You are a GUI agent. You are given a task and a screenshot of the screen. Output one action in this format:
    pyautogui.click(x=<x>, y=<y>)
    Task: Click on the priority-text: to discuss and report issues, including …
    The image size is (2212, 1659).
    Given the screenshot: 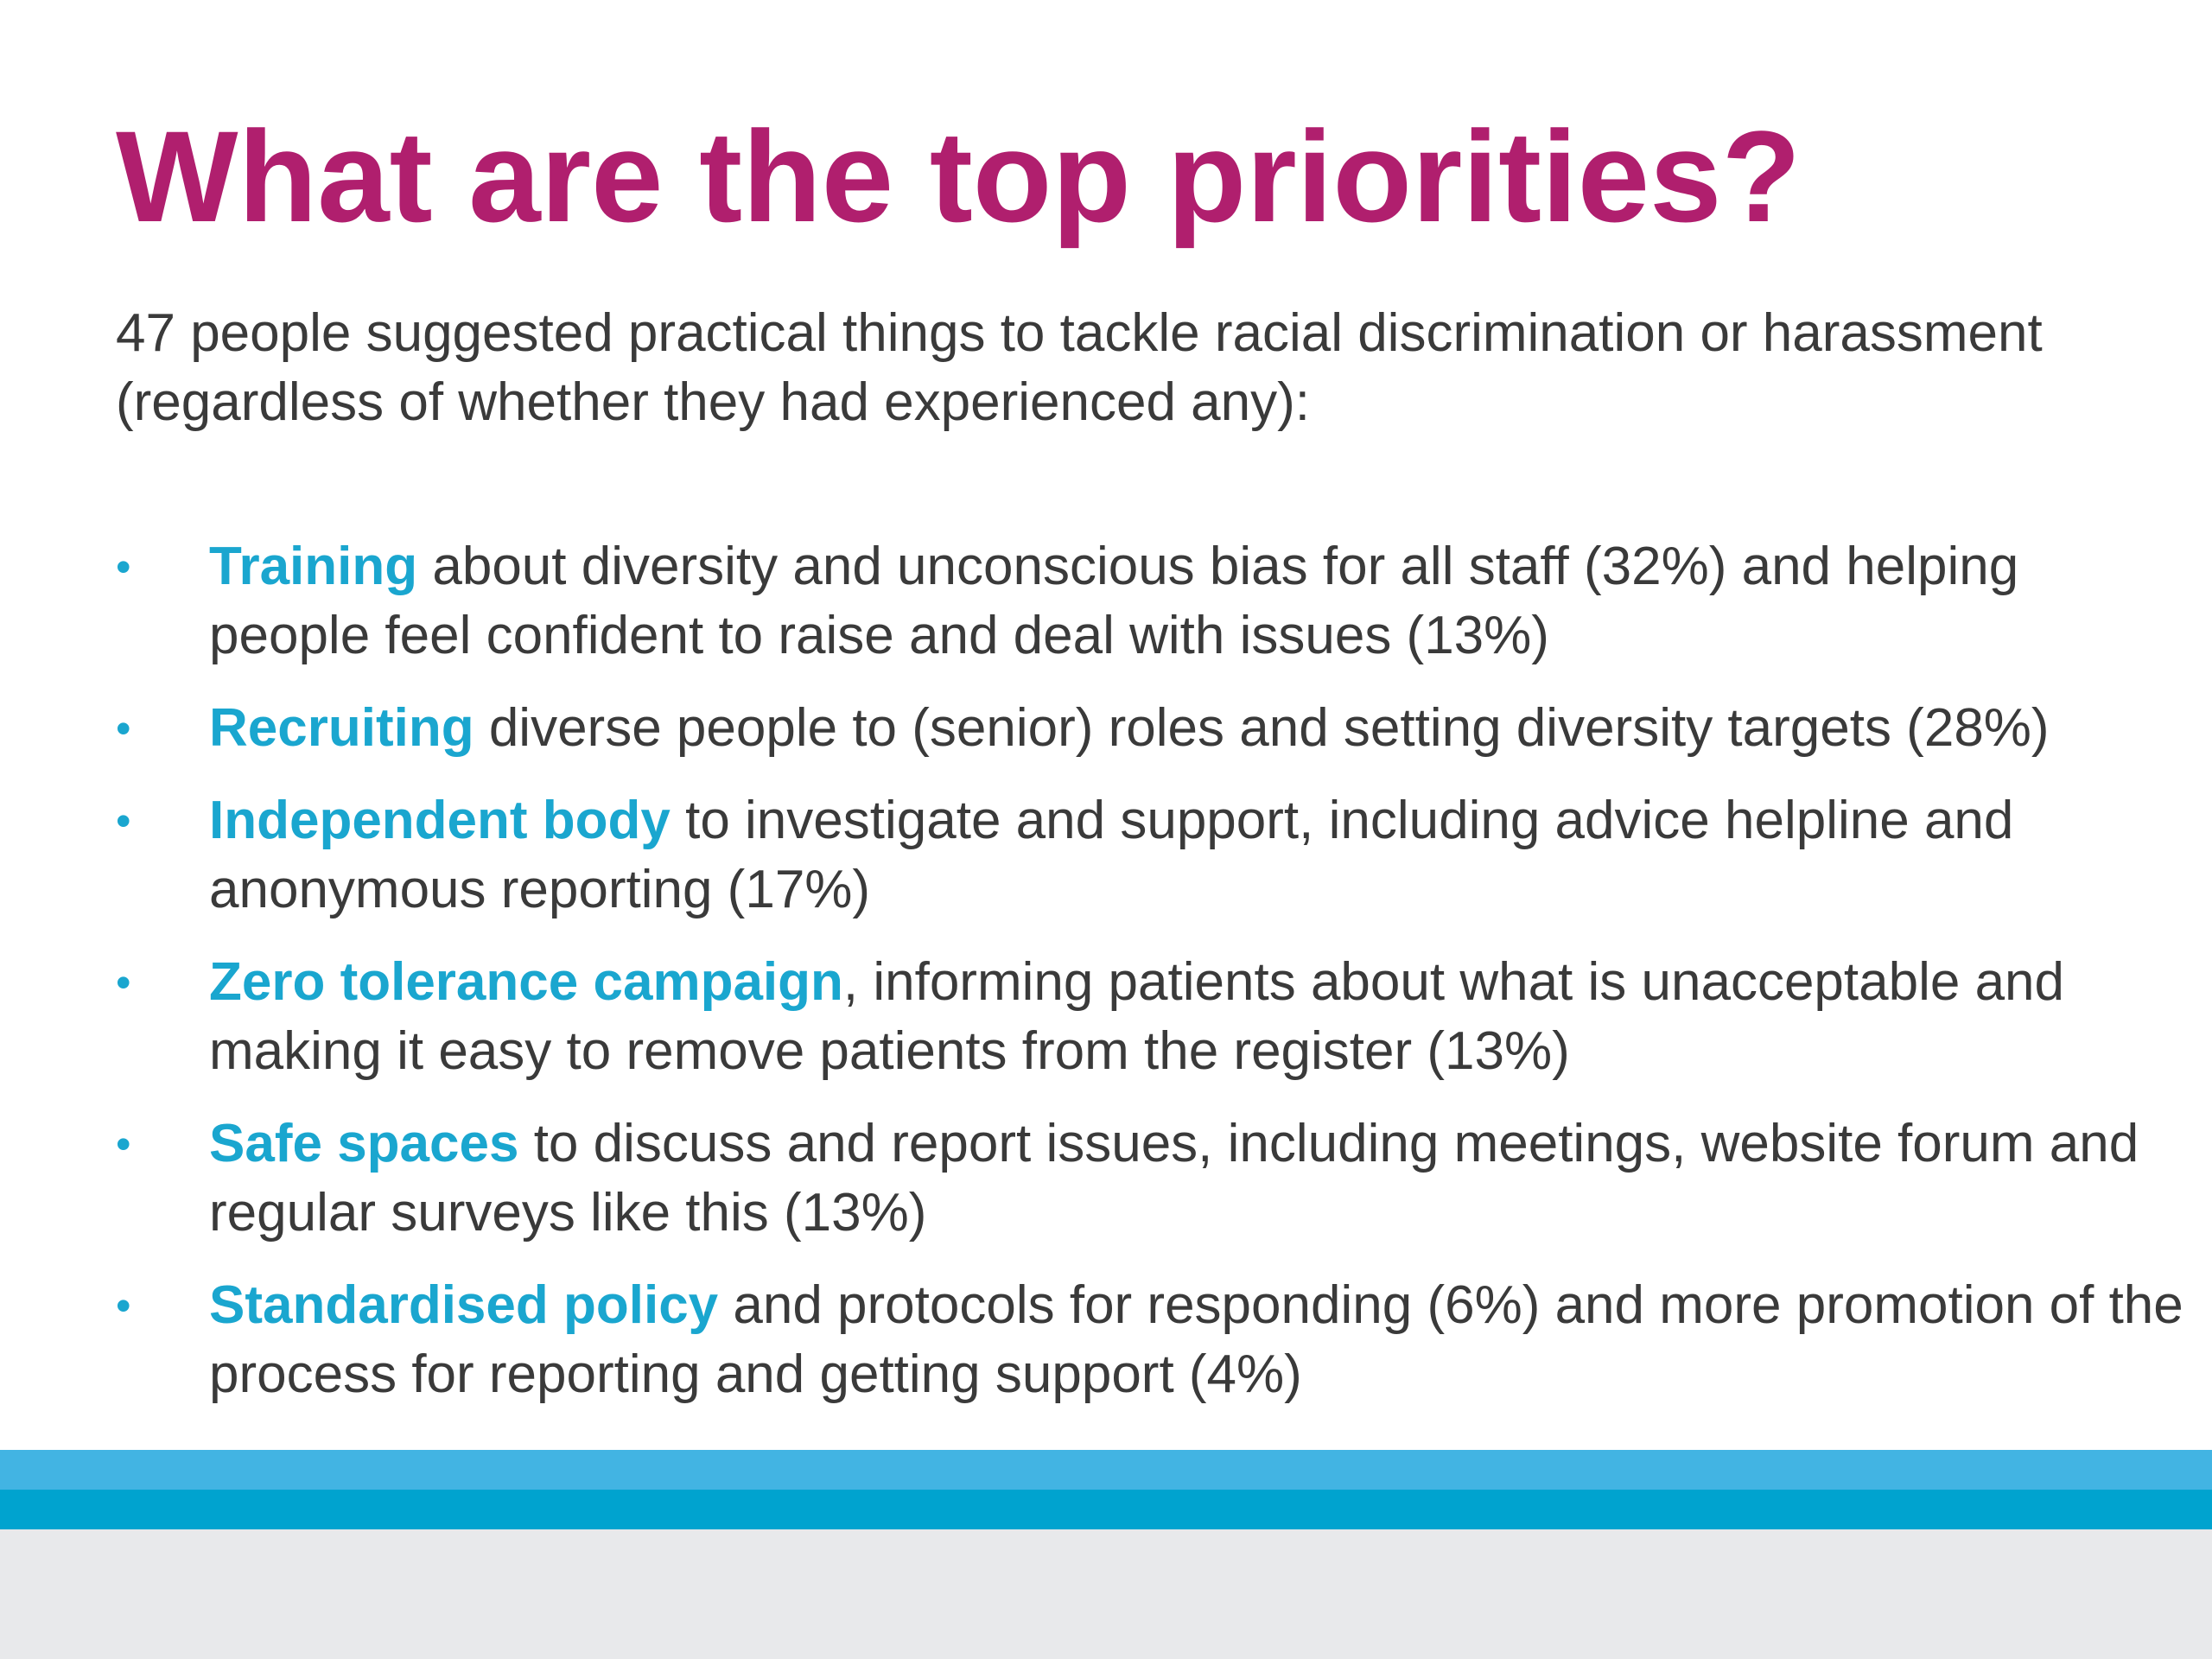 What is the action you would take?
    pyautogui.click(x=1174, y=1178)
    